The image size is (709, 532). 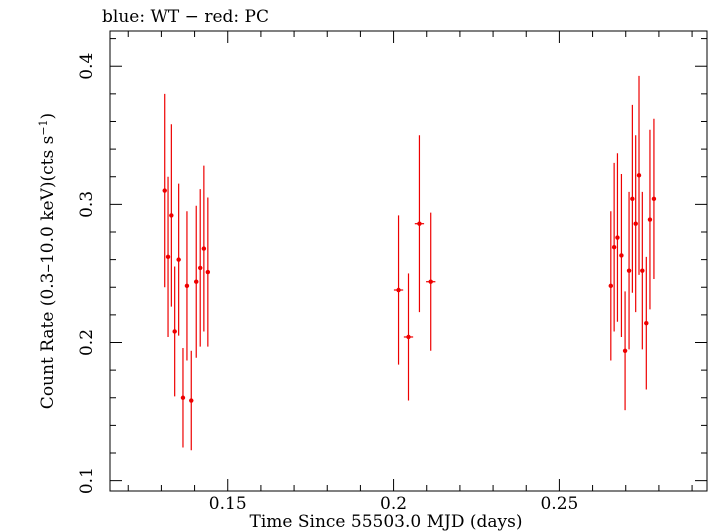 I want to click on x-tick-label: 0.2, so click(x=393, y=504).